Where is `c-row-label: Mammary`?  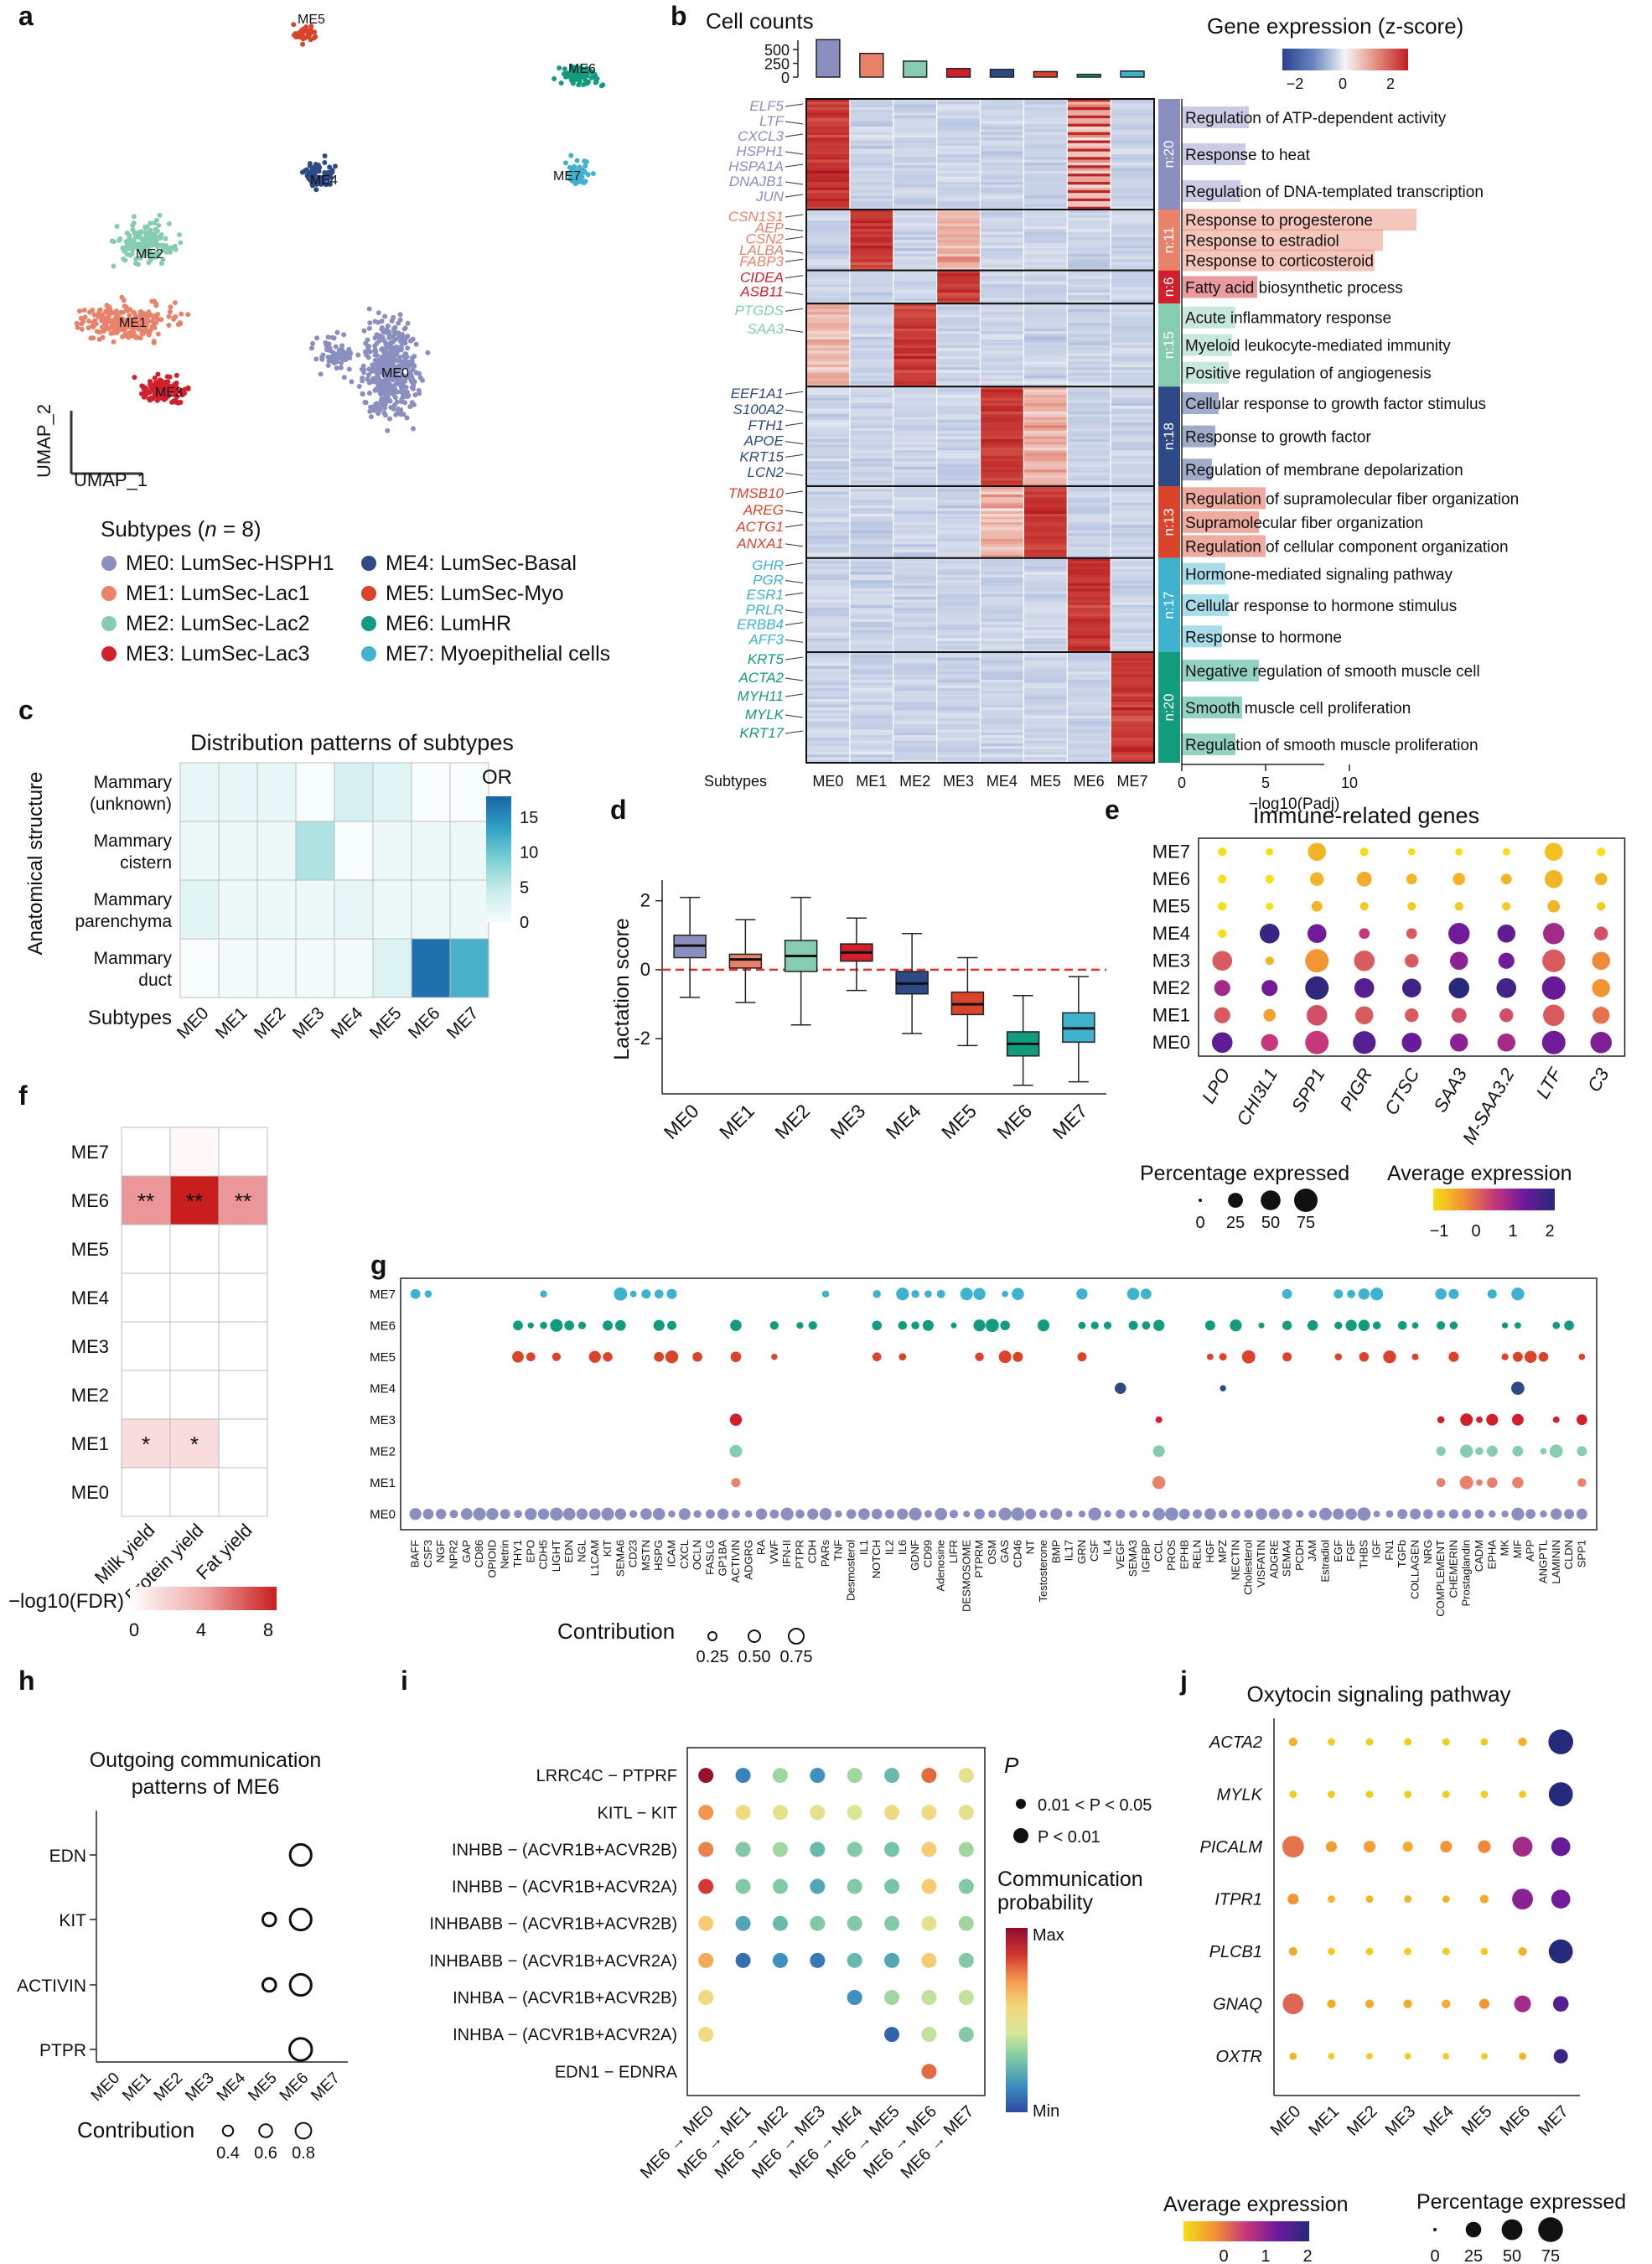 c-row-label: Mammary is located at coordinates (133, 842).